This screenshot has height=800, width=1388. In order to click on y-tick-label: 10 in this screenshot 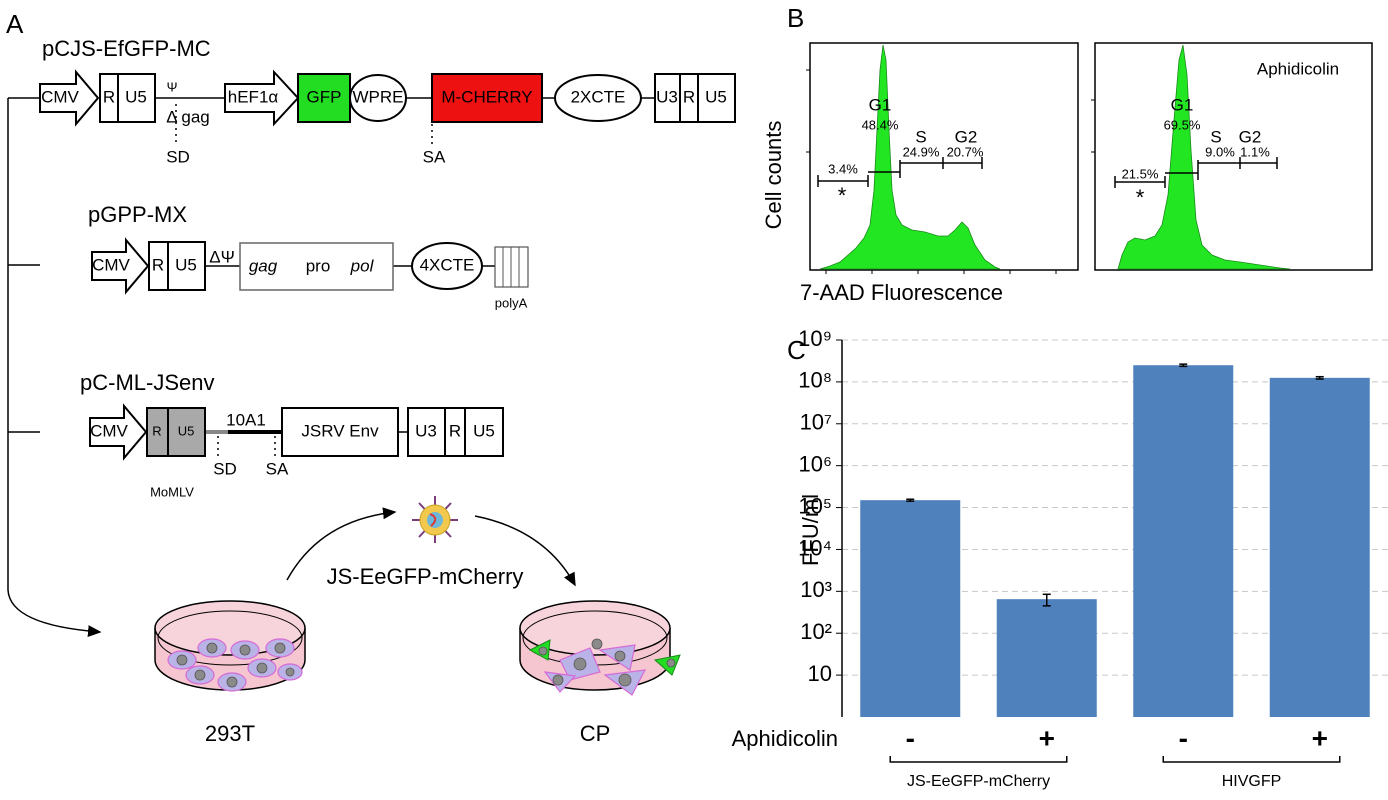, I will do `click(820, 673)`.